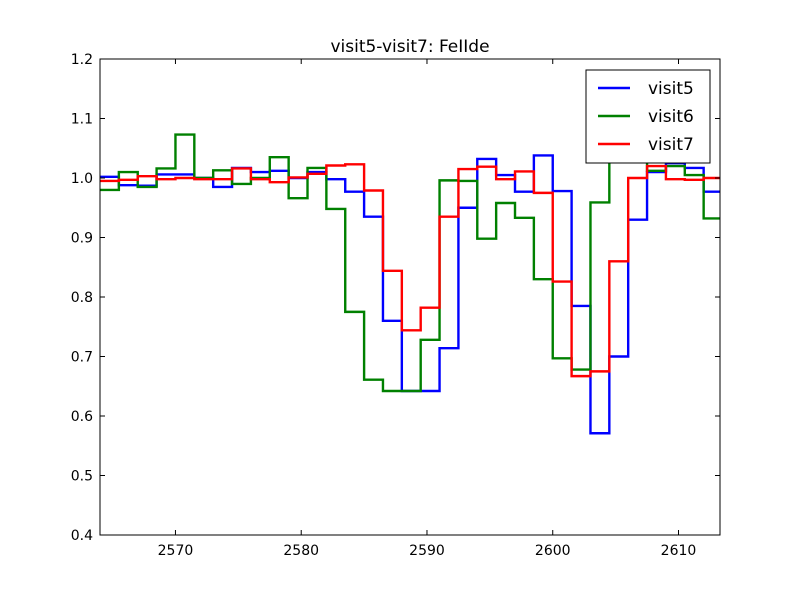 The height and width of the screenshot is (595, 800). I want to click on chart-title: visit5-visit7: FeIIde, so click(409, 47).